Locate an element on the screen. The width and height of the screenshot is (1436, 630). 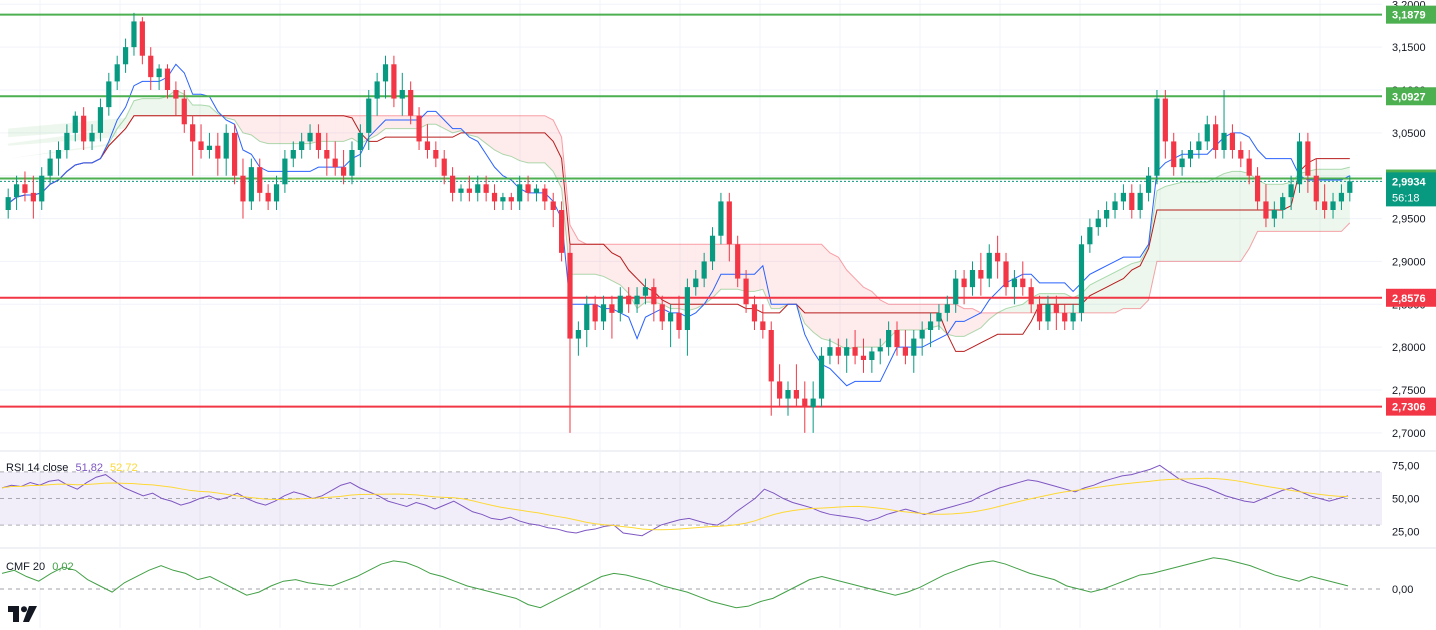
y-tick-label: 3,2000 is located at coordinates (1409, 5).